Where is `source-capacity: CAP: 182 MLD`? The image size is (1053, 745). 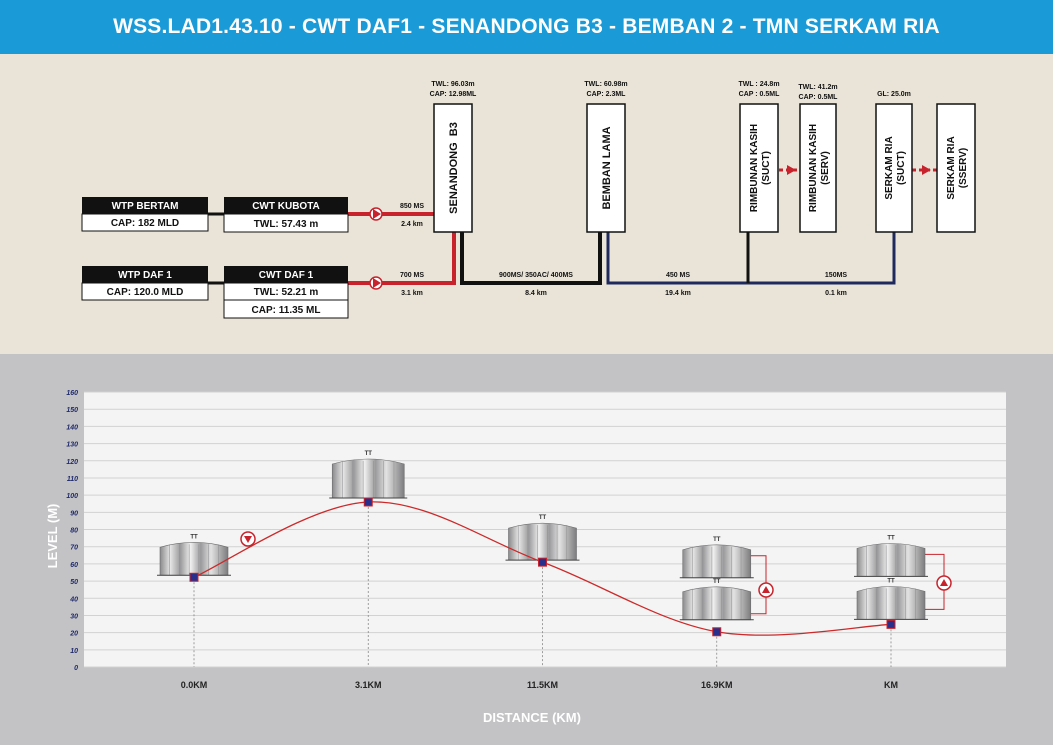
source-capacity: CAP: 182 MLD is located at coordinates (145, 223).